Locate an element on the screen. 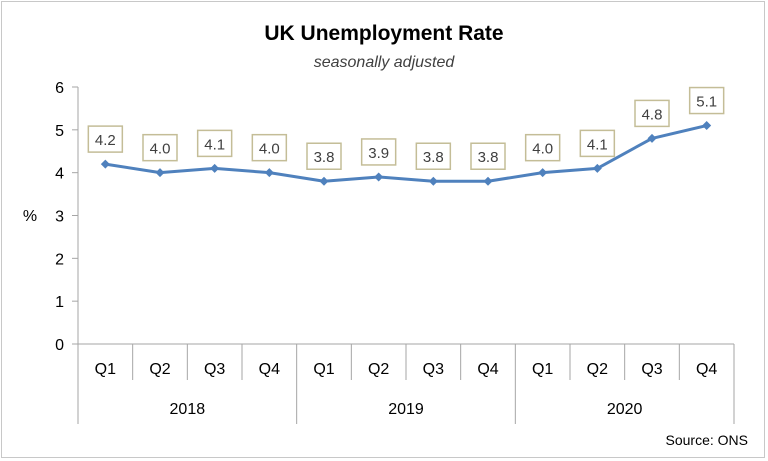 The image size is (768, 461). y-tick-labels: 0 1 2 3 4 5 6 is located at coordinates (59, 217).